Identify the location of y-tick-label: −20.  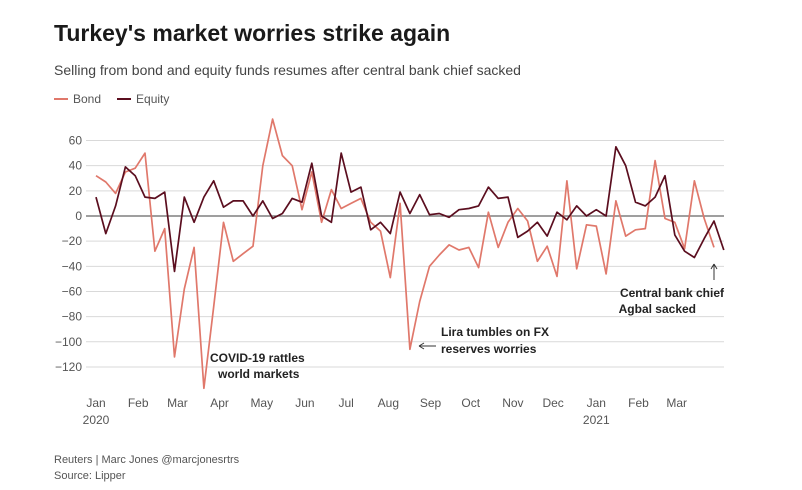
(72, 241).